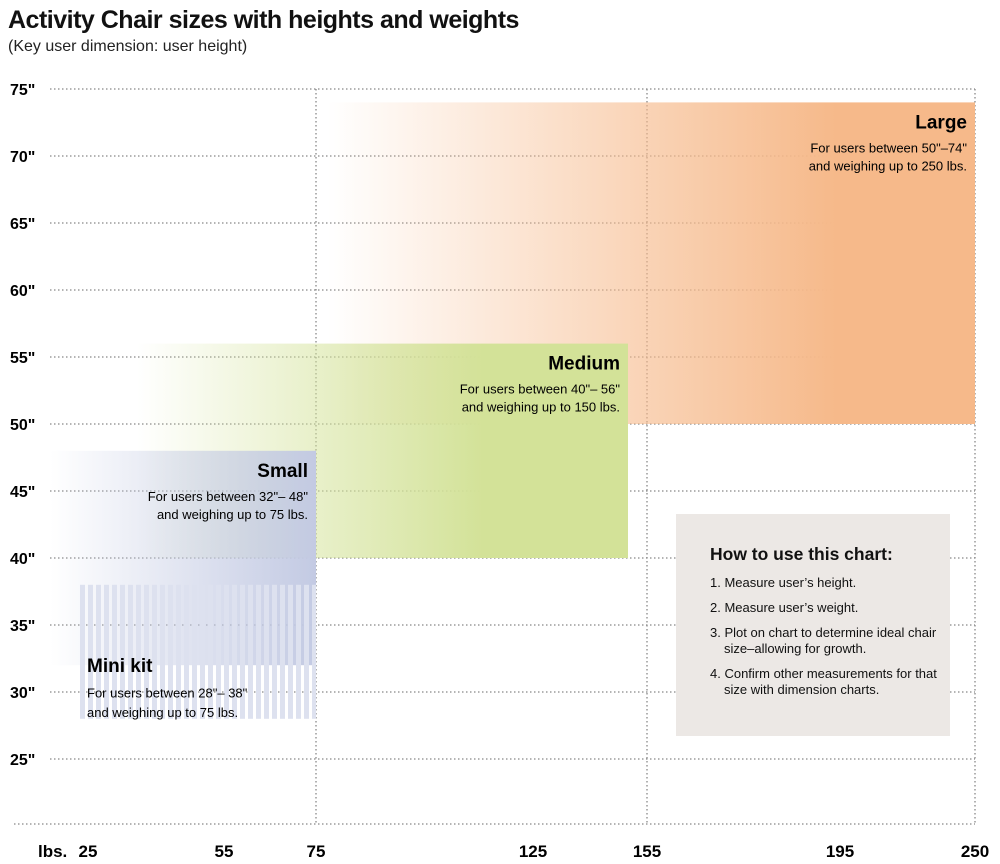 This screenshot has height=864, width=1000. What do you see at coordinates (840, 851) in the screenshot?
I see `x-tick-label: 195` at bounding box center [840, 851].